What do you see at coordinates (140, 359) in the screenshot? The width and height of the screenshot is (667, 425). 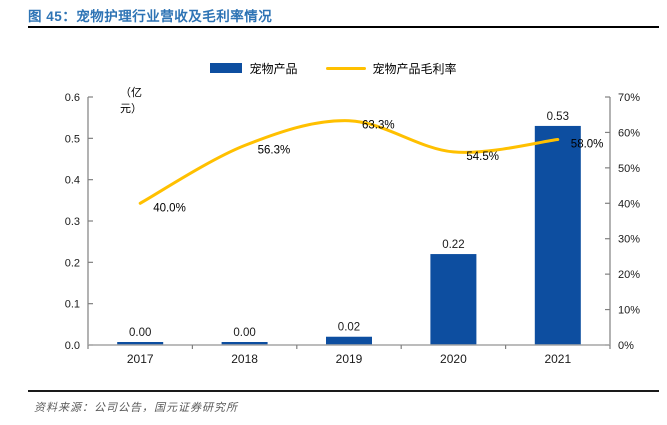 I see `category-label-2017: 2017` at bounding box center [140, 359].